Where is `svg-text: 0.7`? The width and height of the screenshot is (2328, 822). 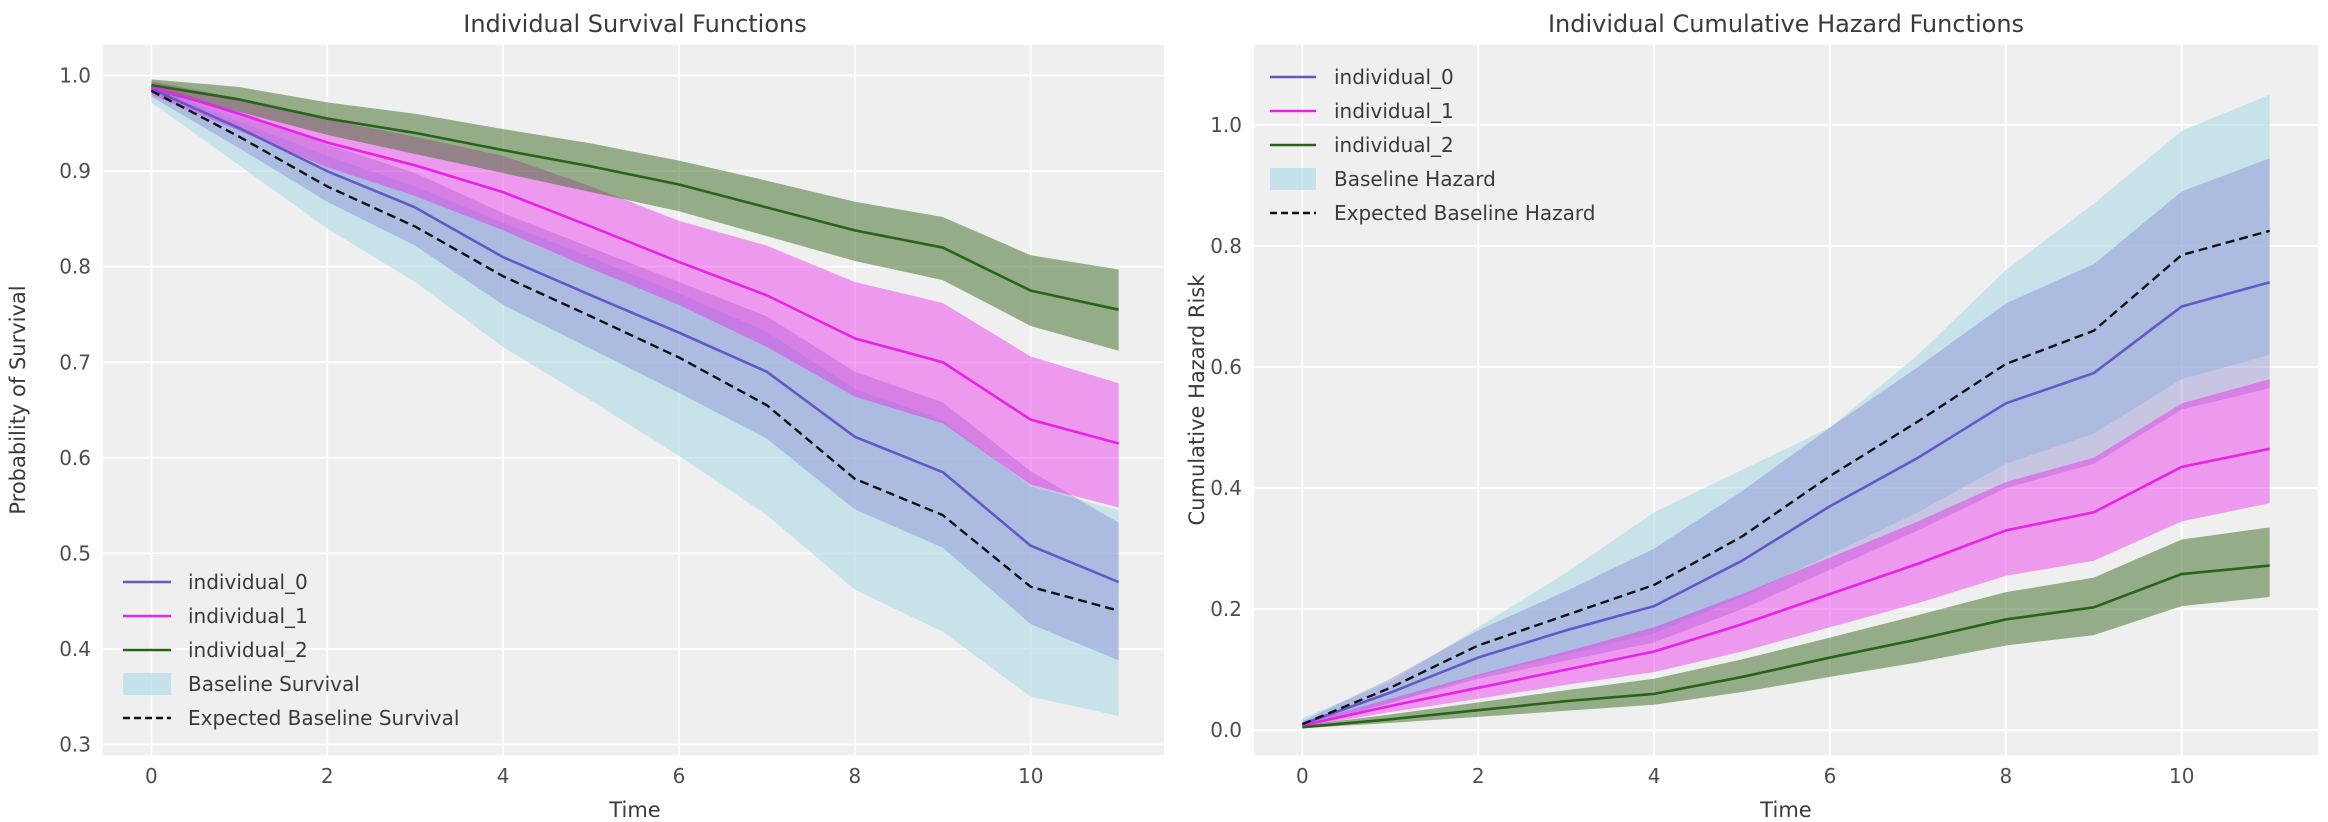
svg-text: 0.7 is located at coordinates (75, 362).